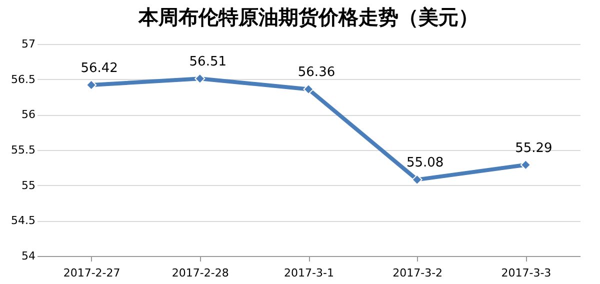 Image resolution: width=600 pixels, height=284 pixels. What do you see at coordinates (91, 273) in the screenshot?
I see `x-tick-label: 2017-2-27` at bounding box center [91, 273].